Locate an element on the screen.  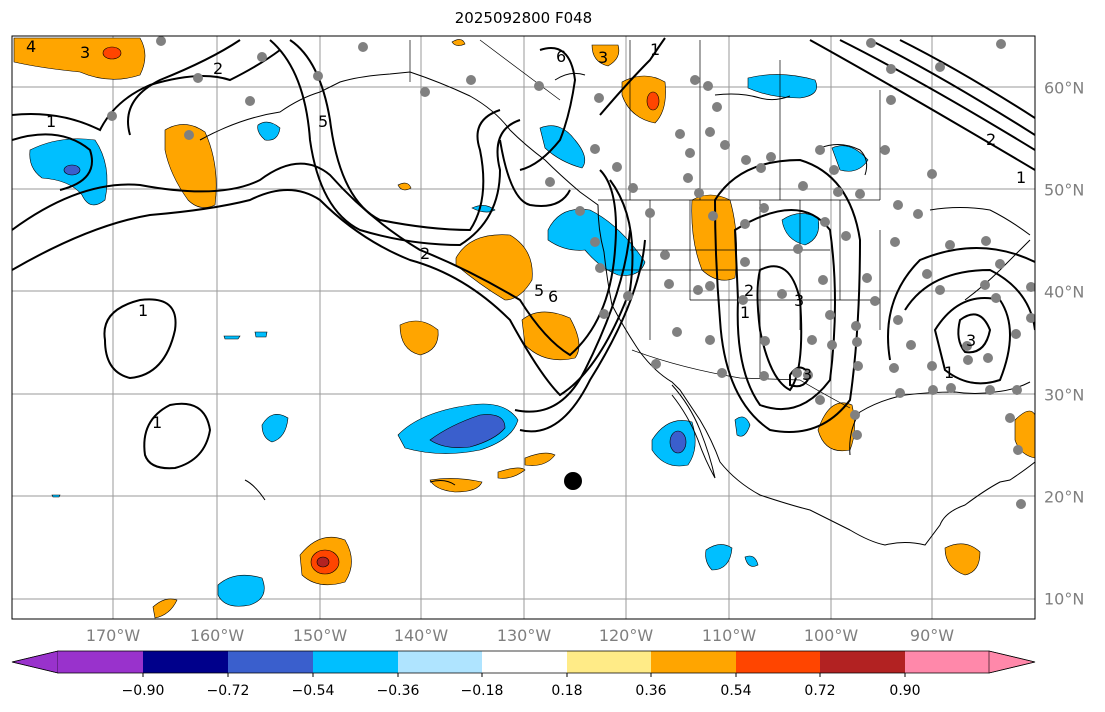
longitude-label: 140°W is located at coordinates (421, 635).